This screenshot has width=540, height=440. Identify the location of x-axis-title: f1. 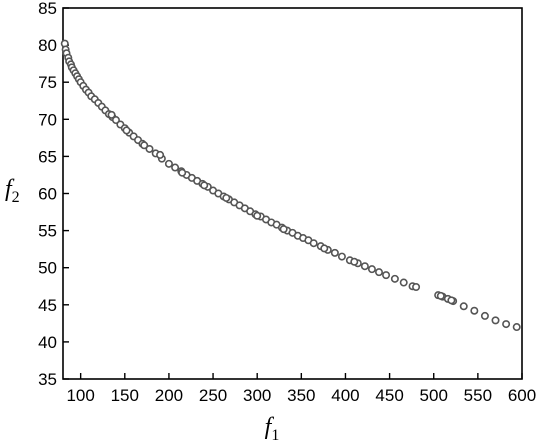
(272, 427).